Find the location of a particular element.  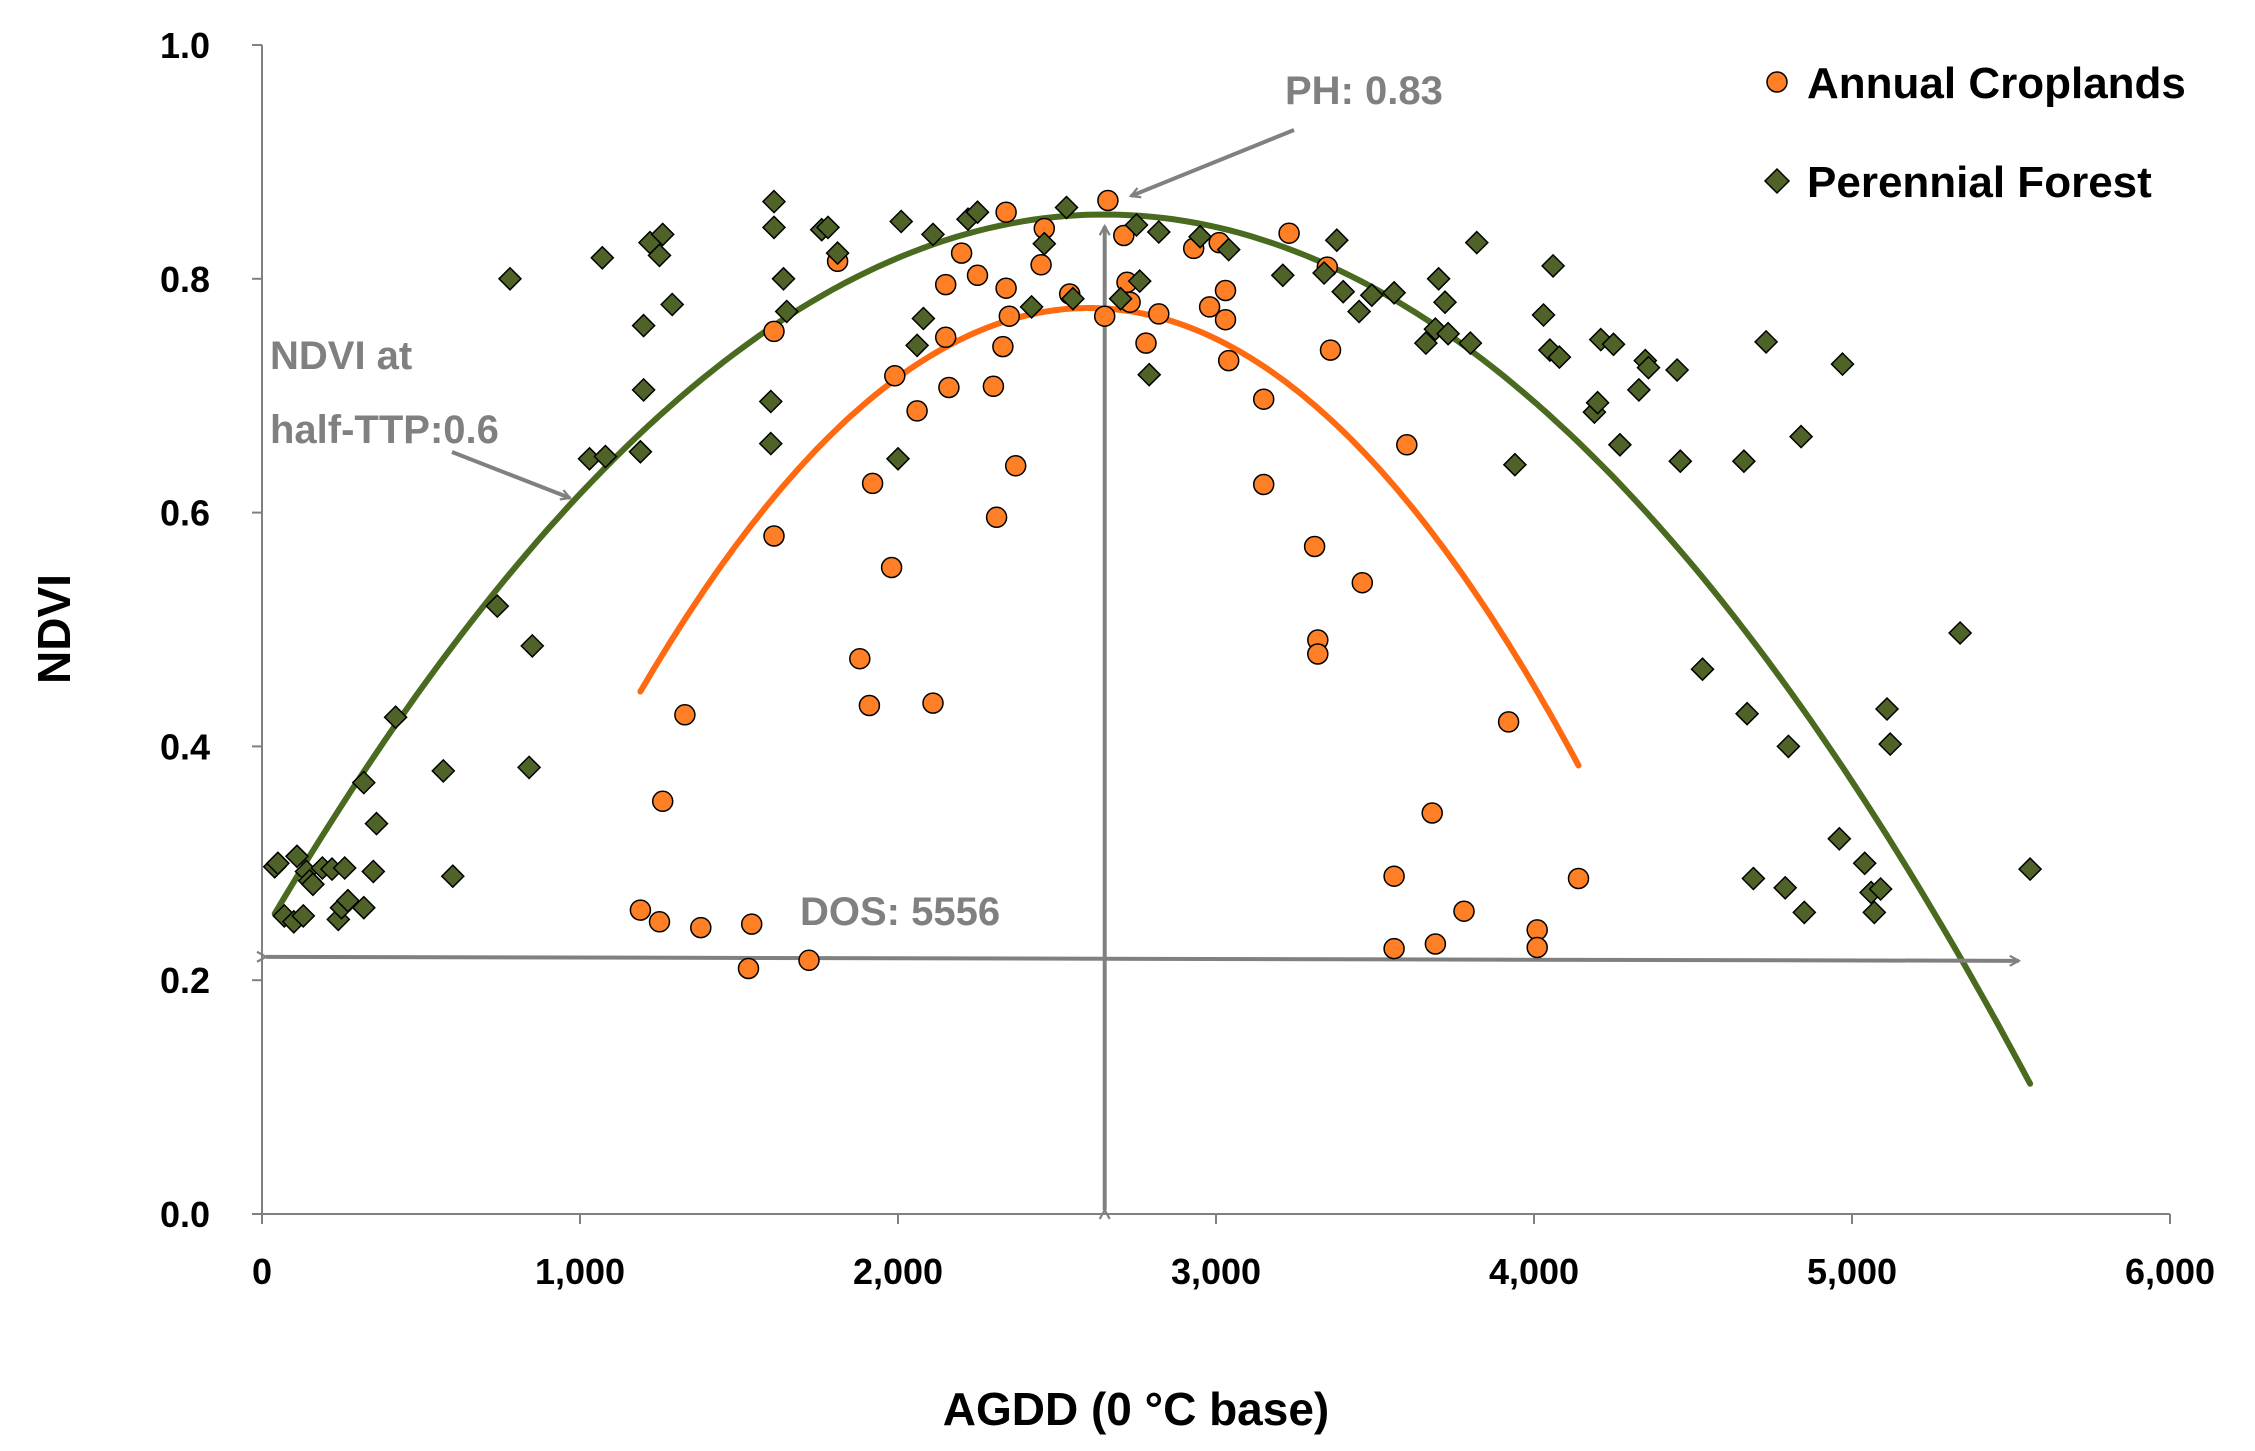

x-ticks: 0 1,000 2,000 3,000 4,000 5,000 6,000 is located at coordinates (1233, 1253).